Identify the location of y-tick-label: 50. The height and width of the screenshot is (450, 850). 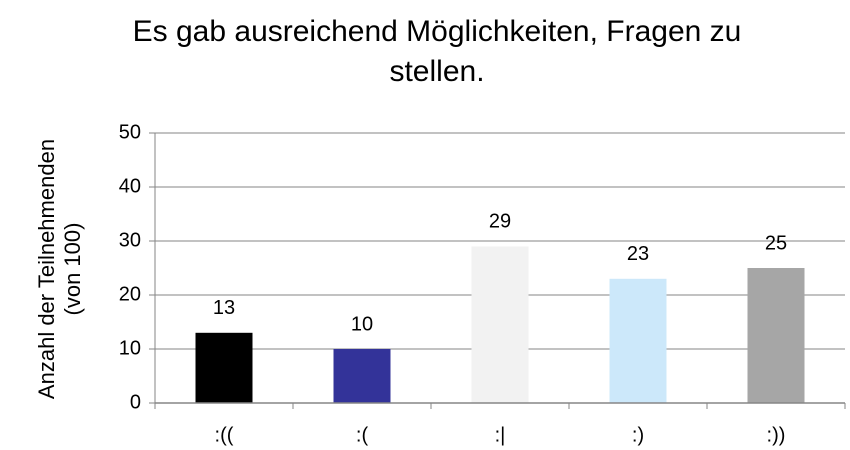
(130, 132).